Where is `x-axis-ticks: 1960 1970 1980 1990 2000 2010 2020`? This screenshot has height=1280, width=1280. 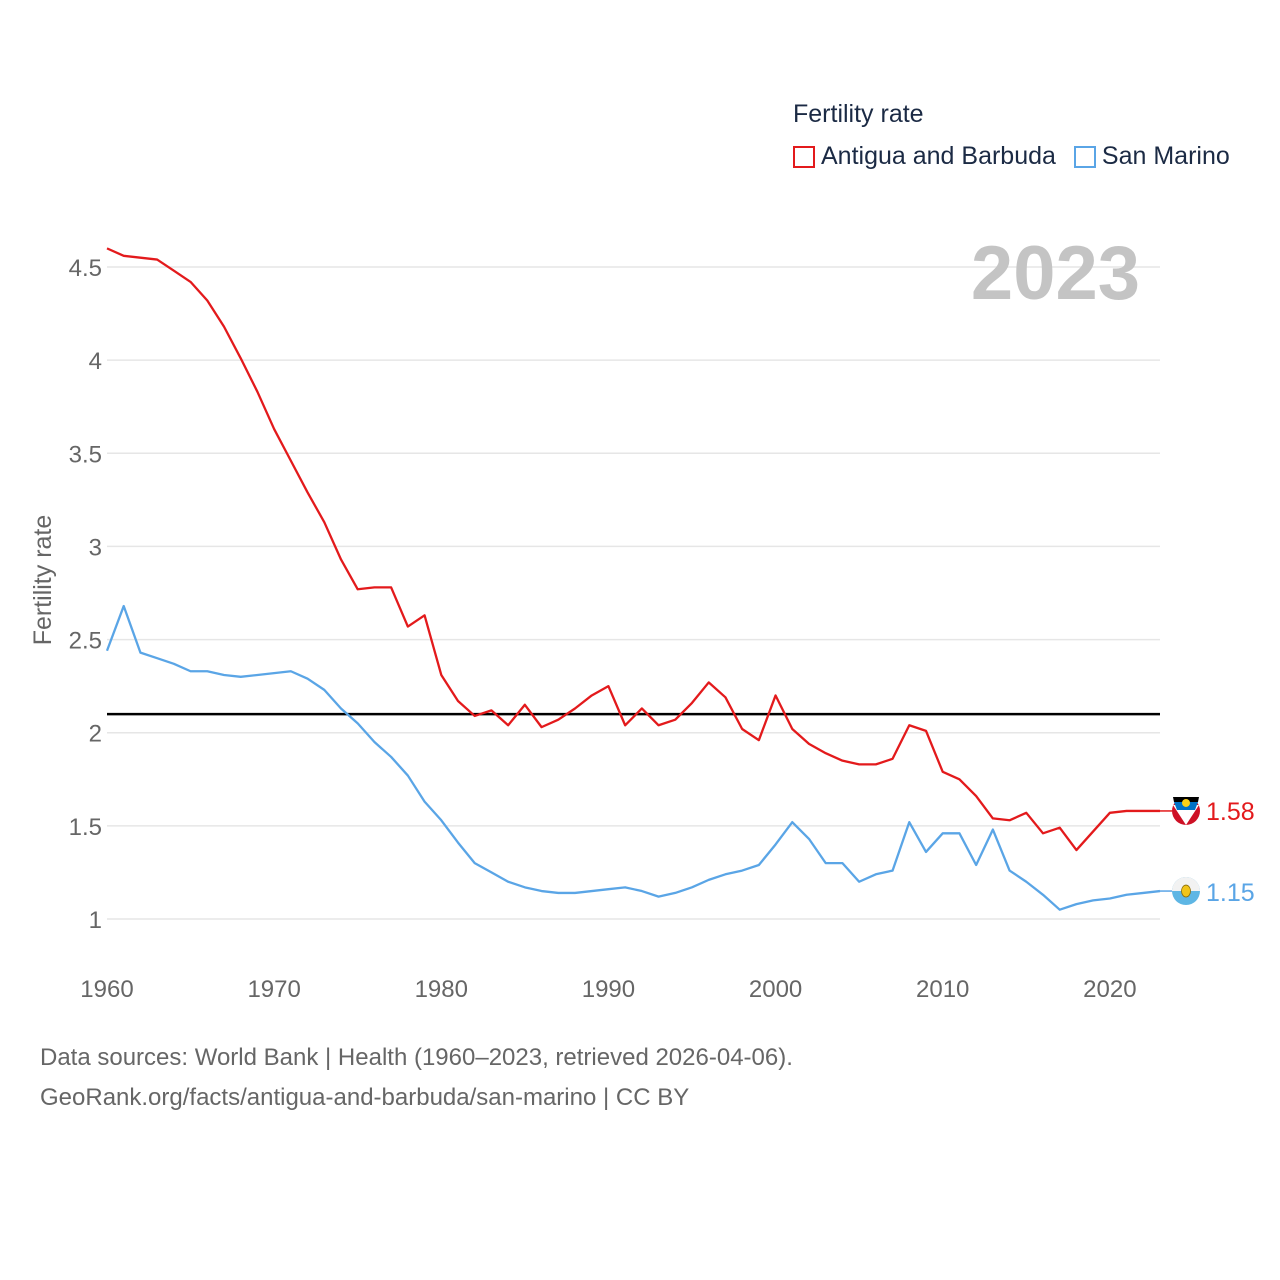 x-axis-ticks: 1960 1970 1980 1990 2000 2010 2020 is located at coordinates (608, 989).